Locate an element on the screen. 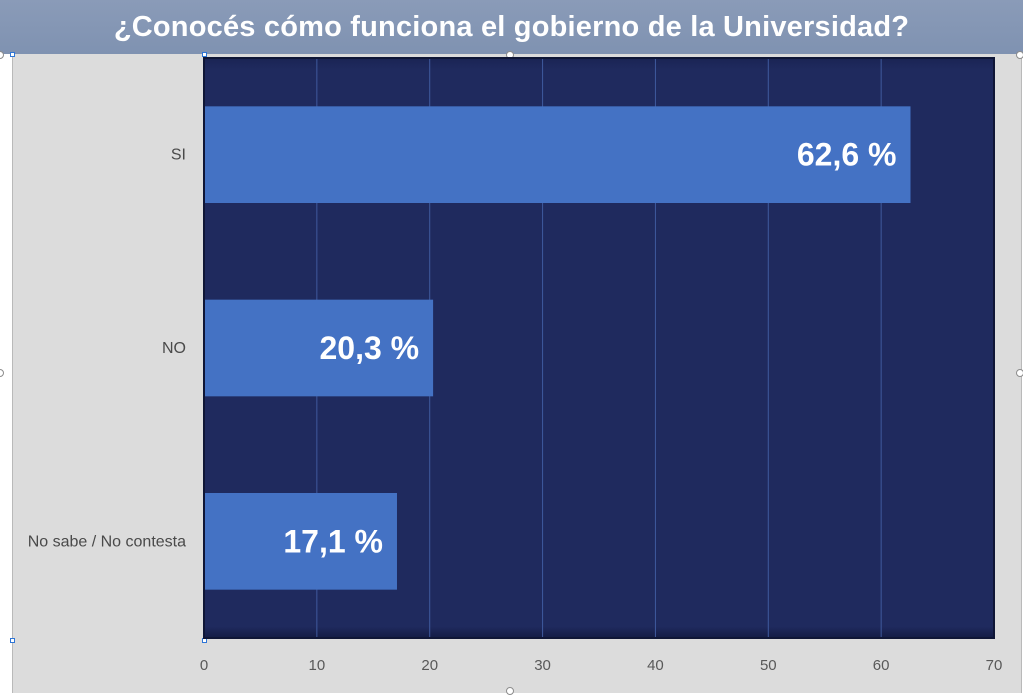 This screenshot has width=1023, height=695. category-label-2: No sabe / No contesta is located at coordinates (107, 541).